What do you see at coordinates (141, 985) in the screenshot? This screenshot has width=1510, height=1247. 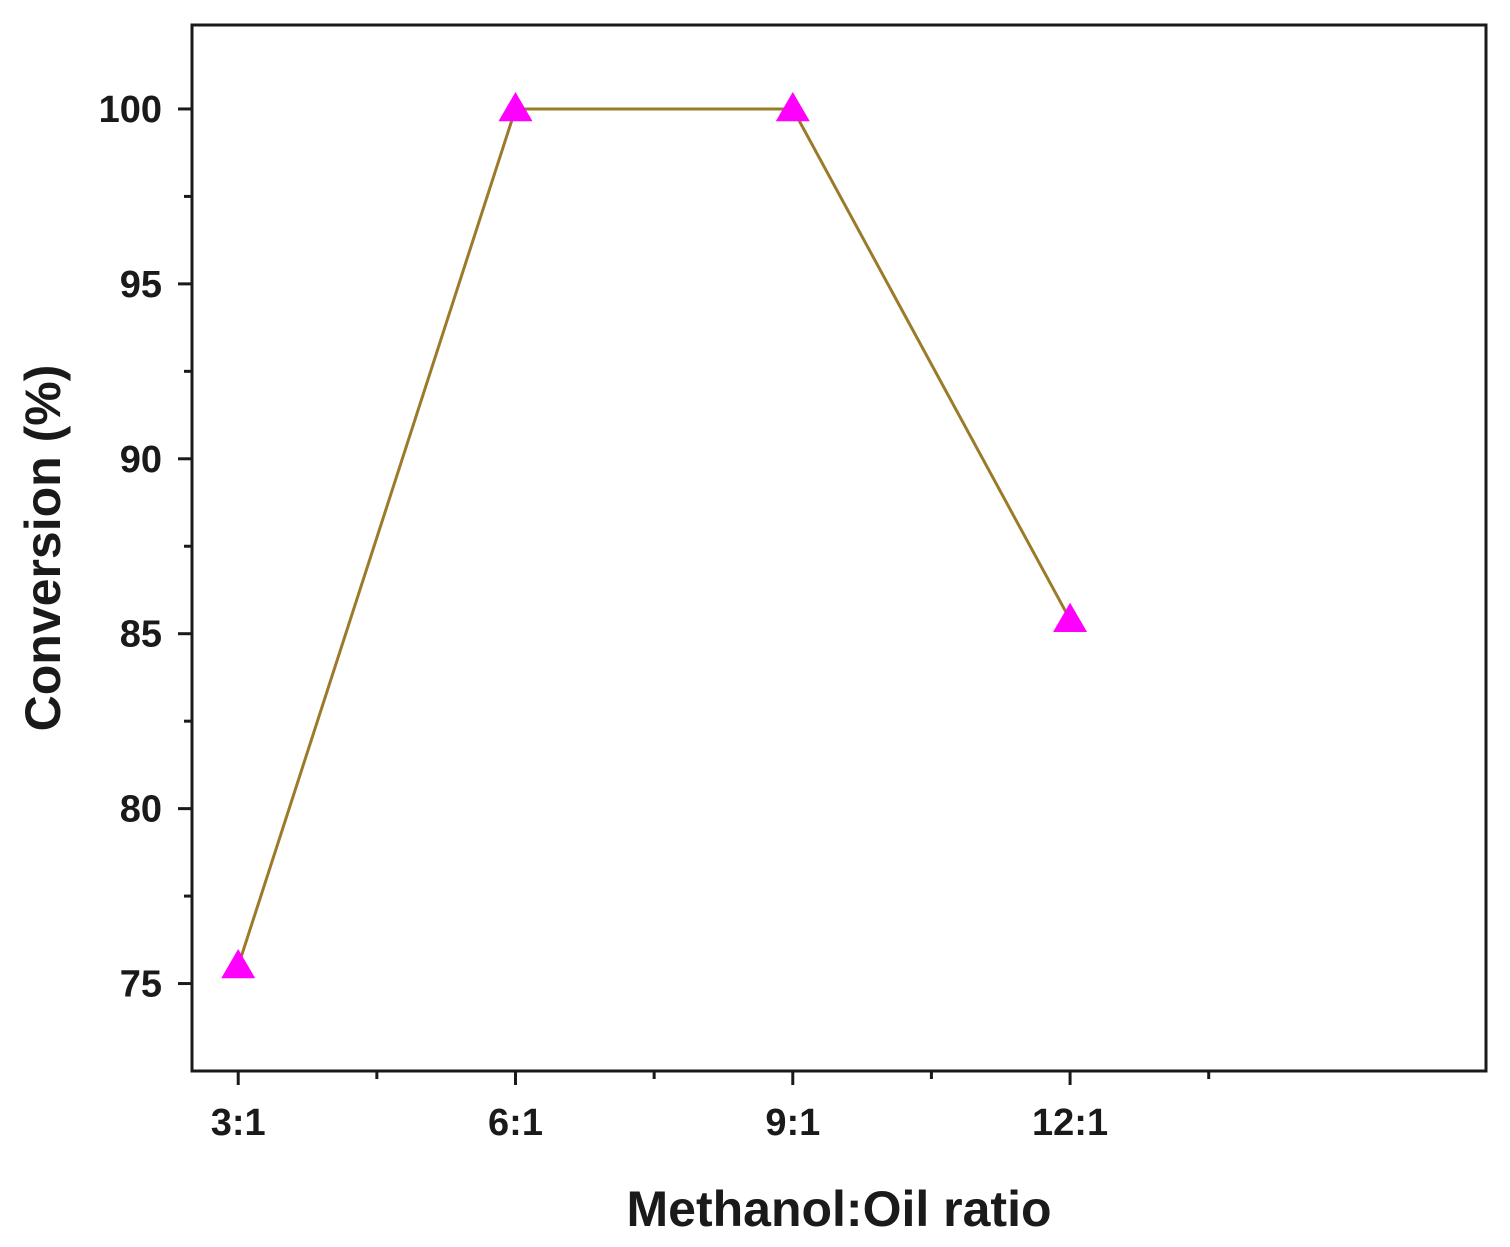 I see `y-tick-label: 75` at bounding box center [141, 985].